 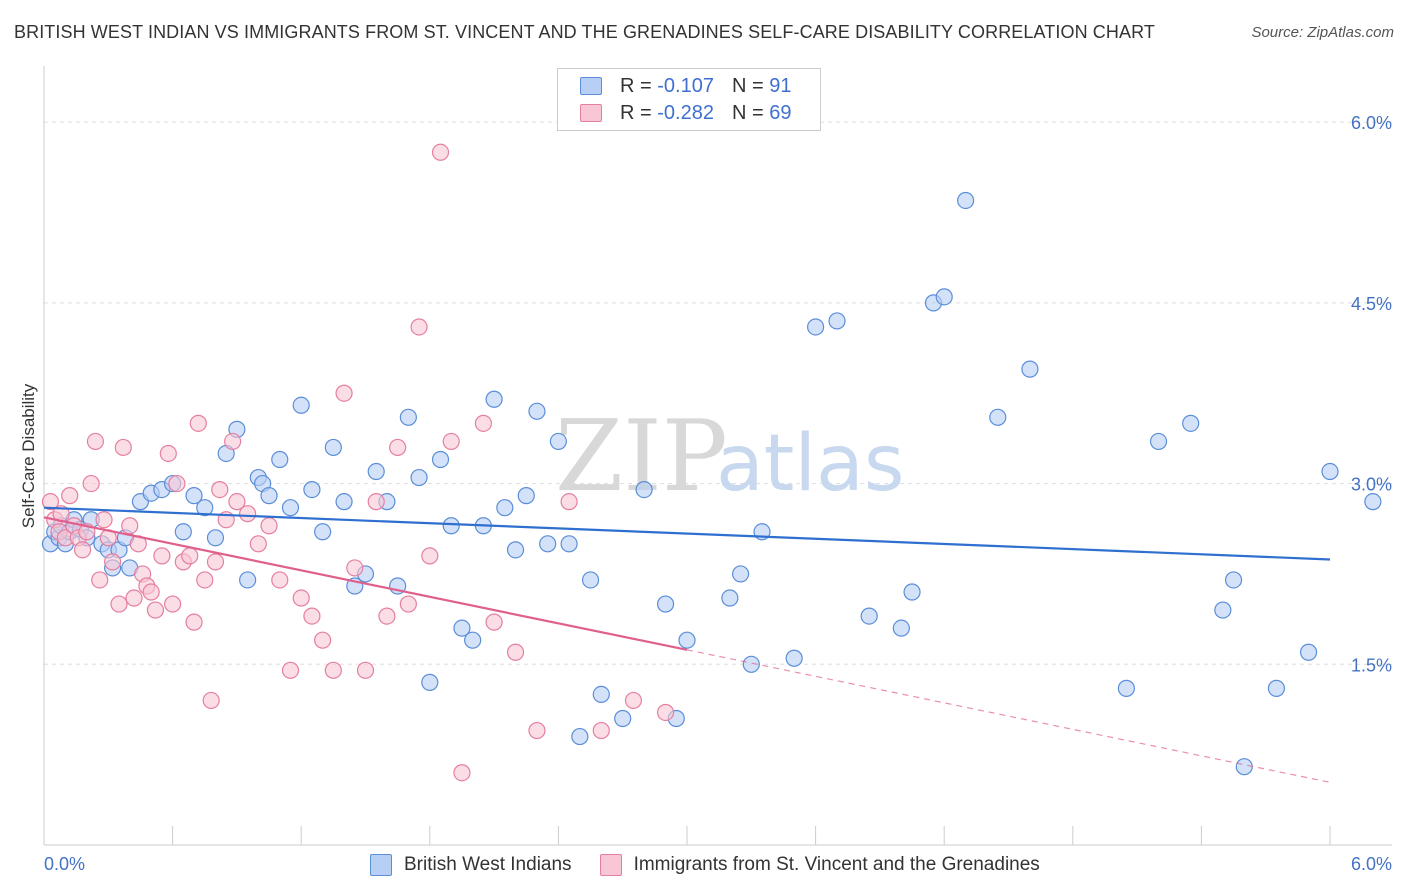 I want to click on legend-row-blue: R = -0.107 N = 91, so click(x=685, y=86).